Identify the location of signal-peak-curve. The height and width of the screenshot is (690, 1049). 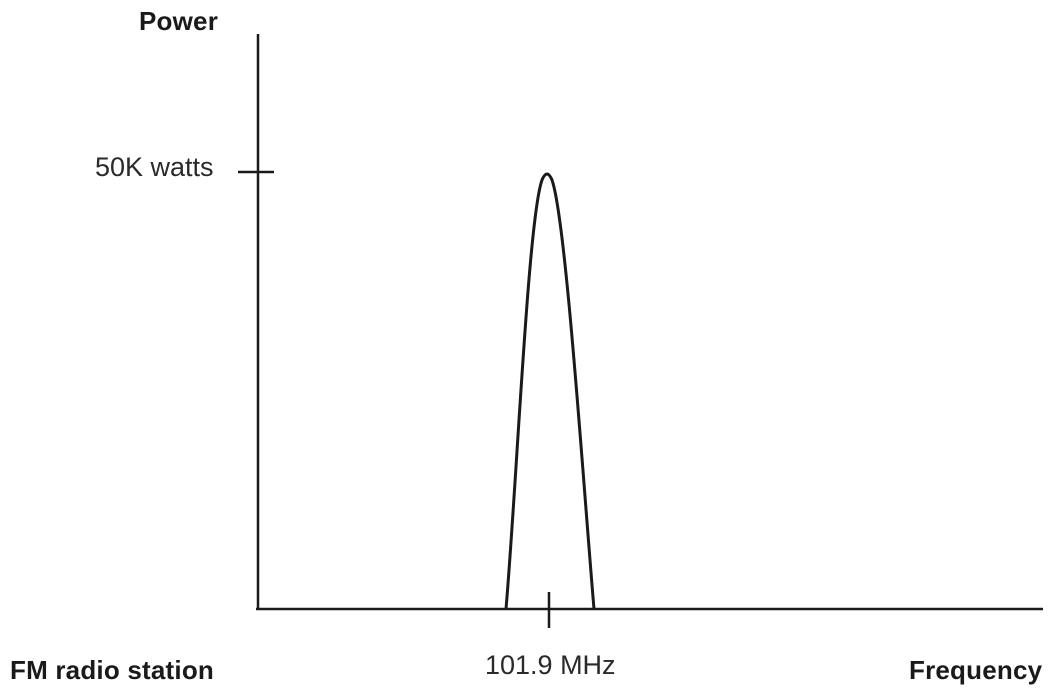
(550, 391).